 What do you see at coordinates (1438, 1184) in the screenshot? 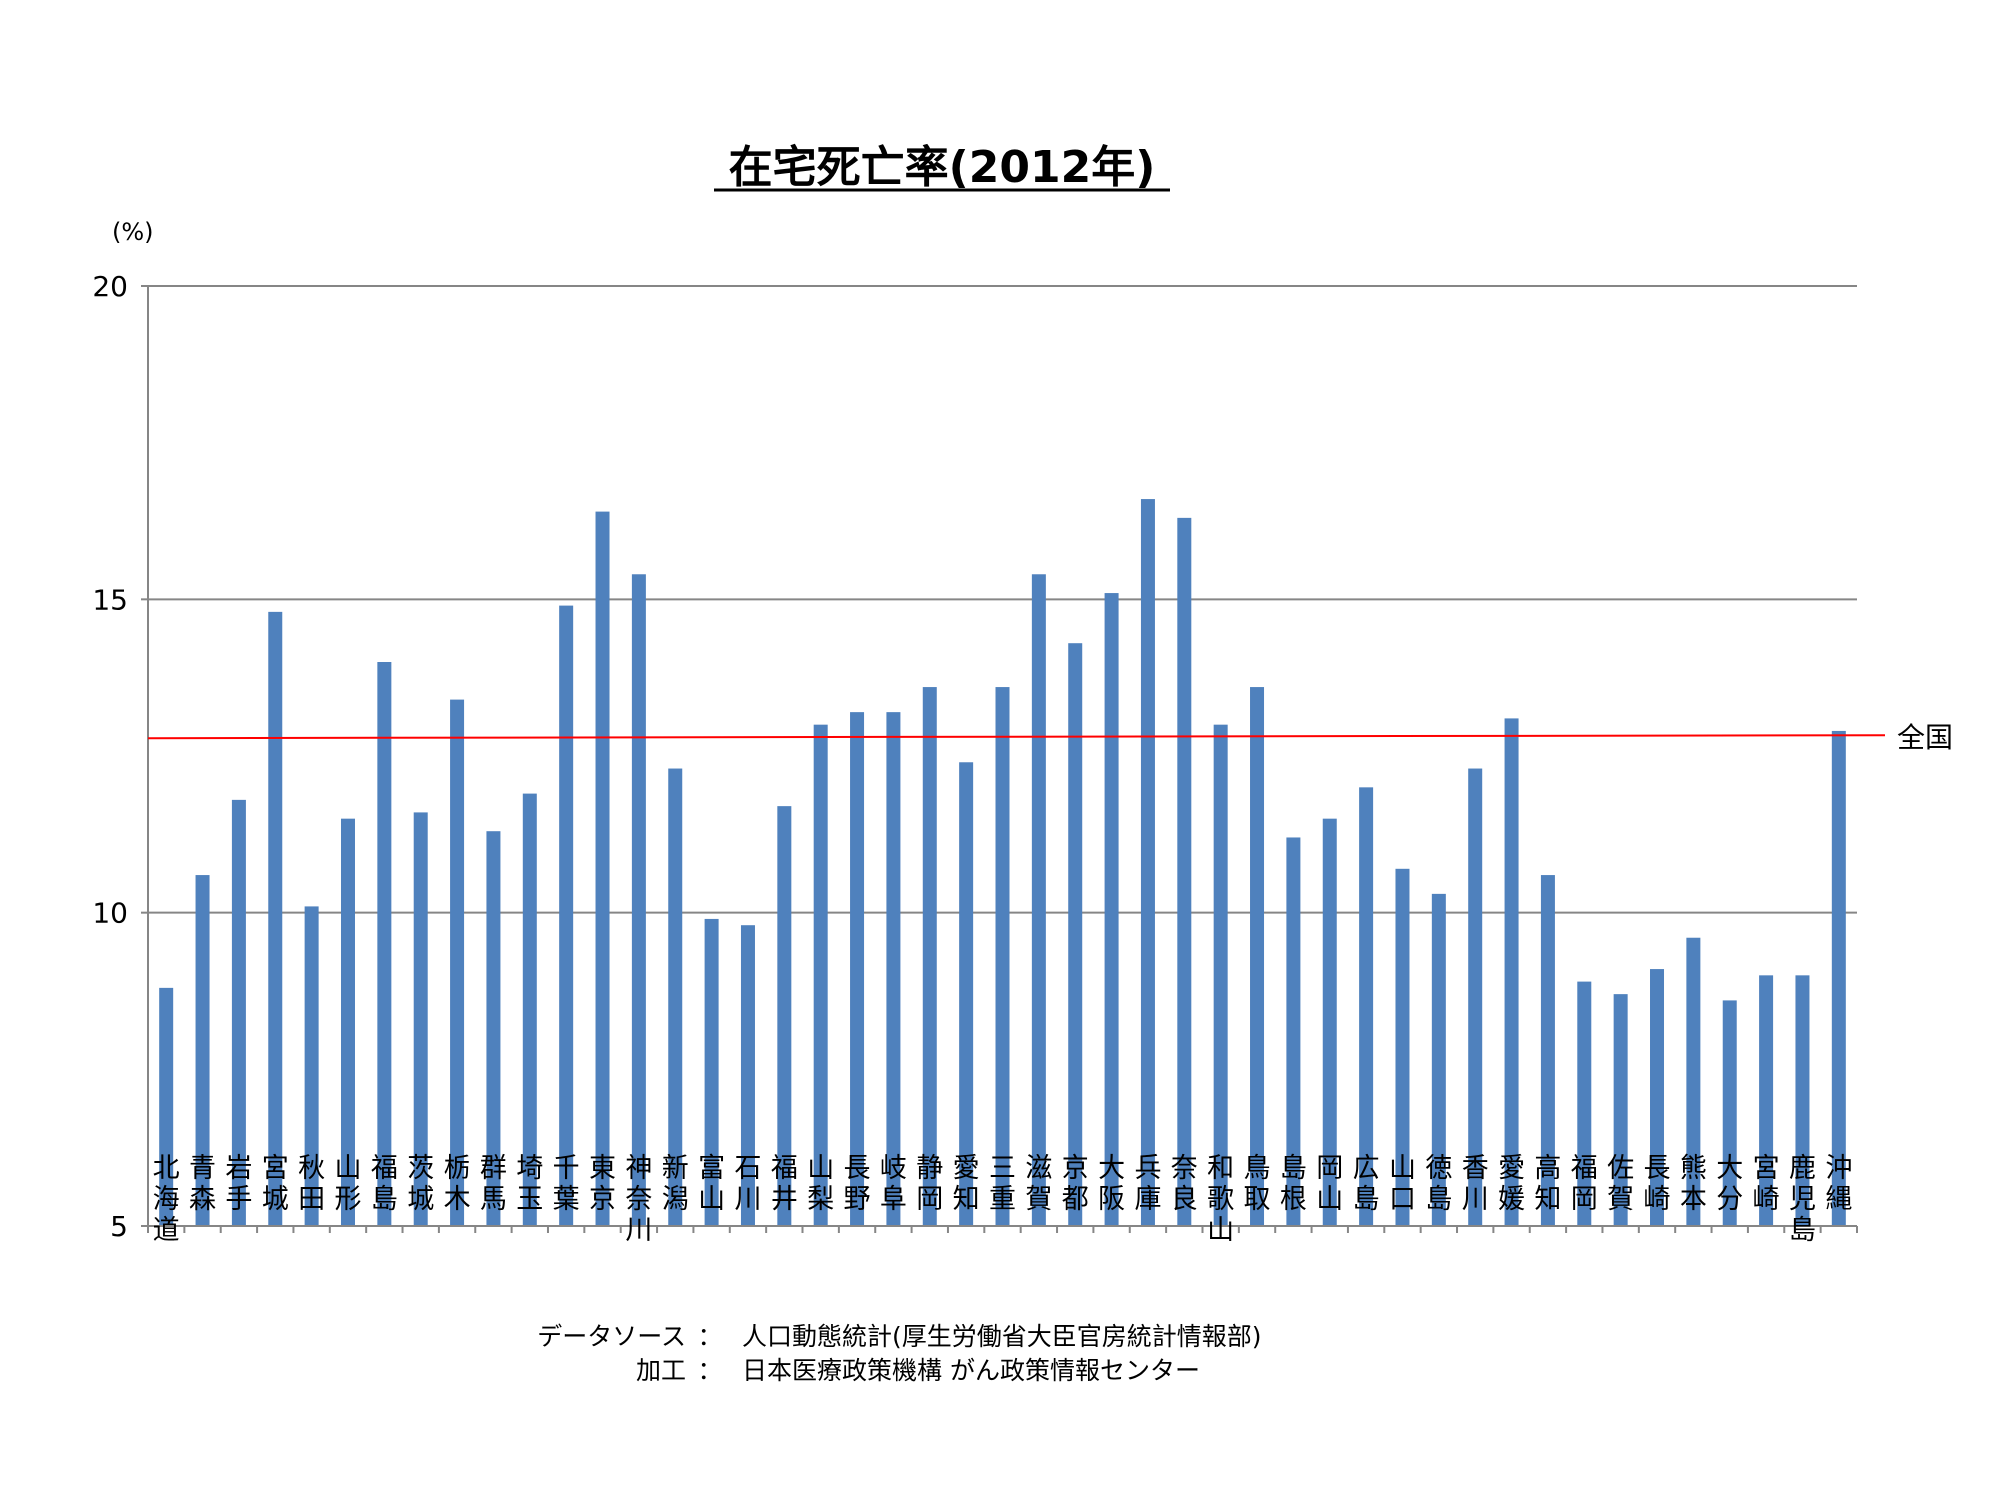
I see `x-tick-label: 徳島` at bounding box center [1438, 1184].